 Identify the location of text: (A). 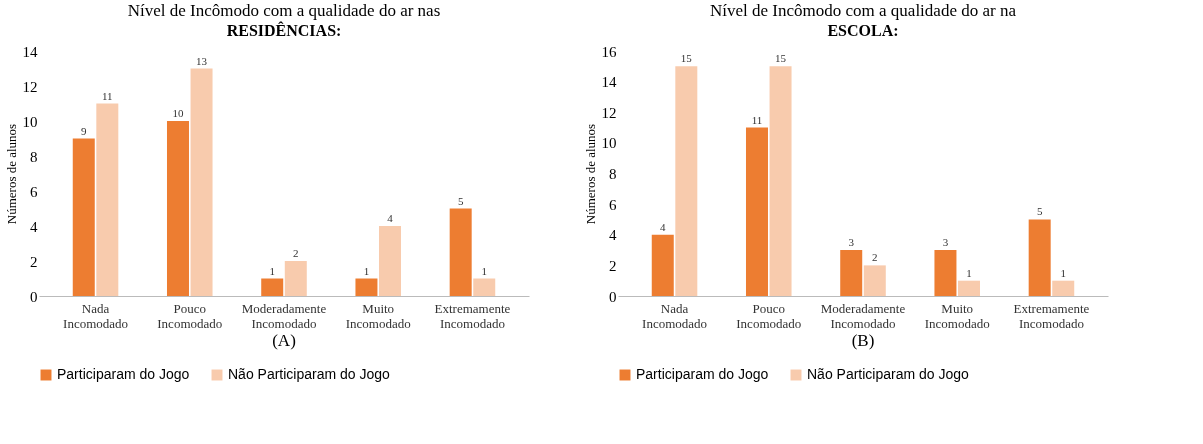
(284, 340).